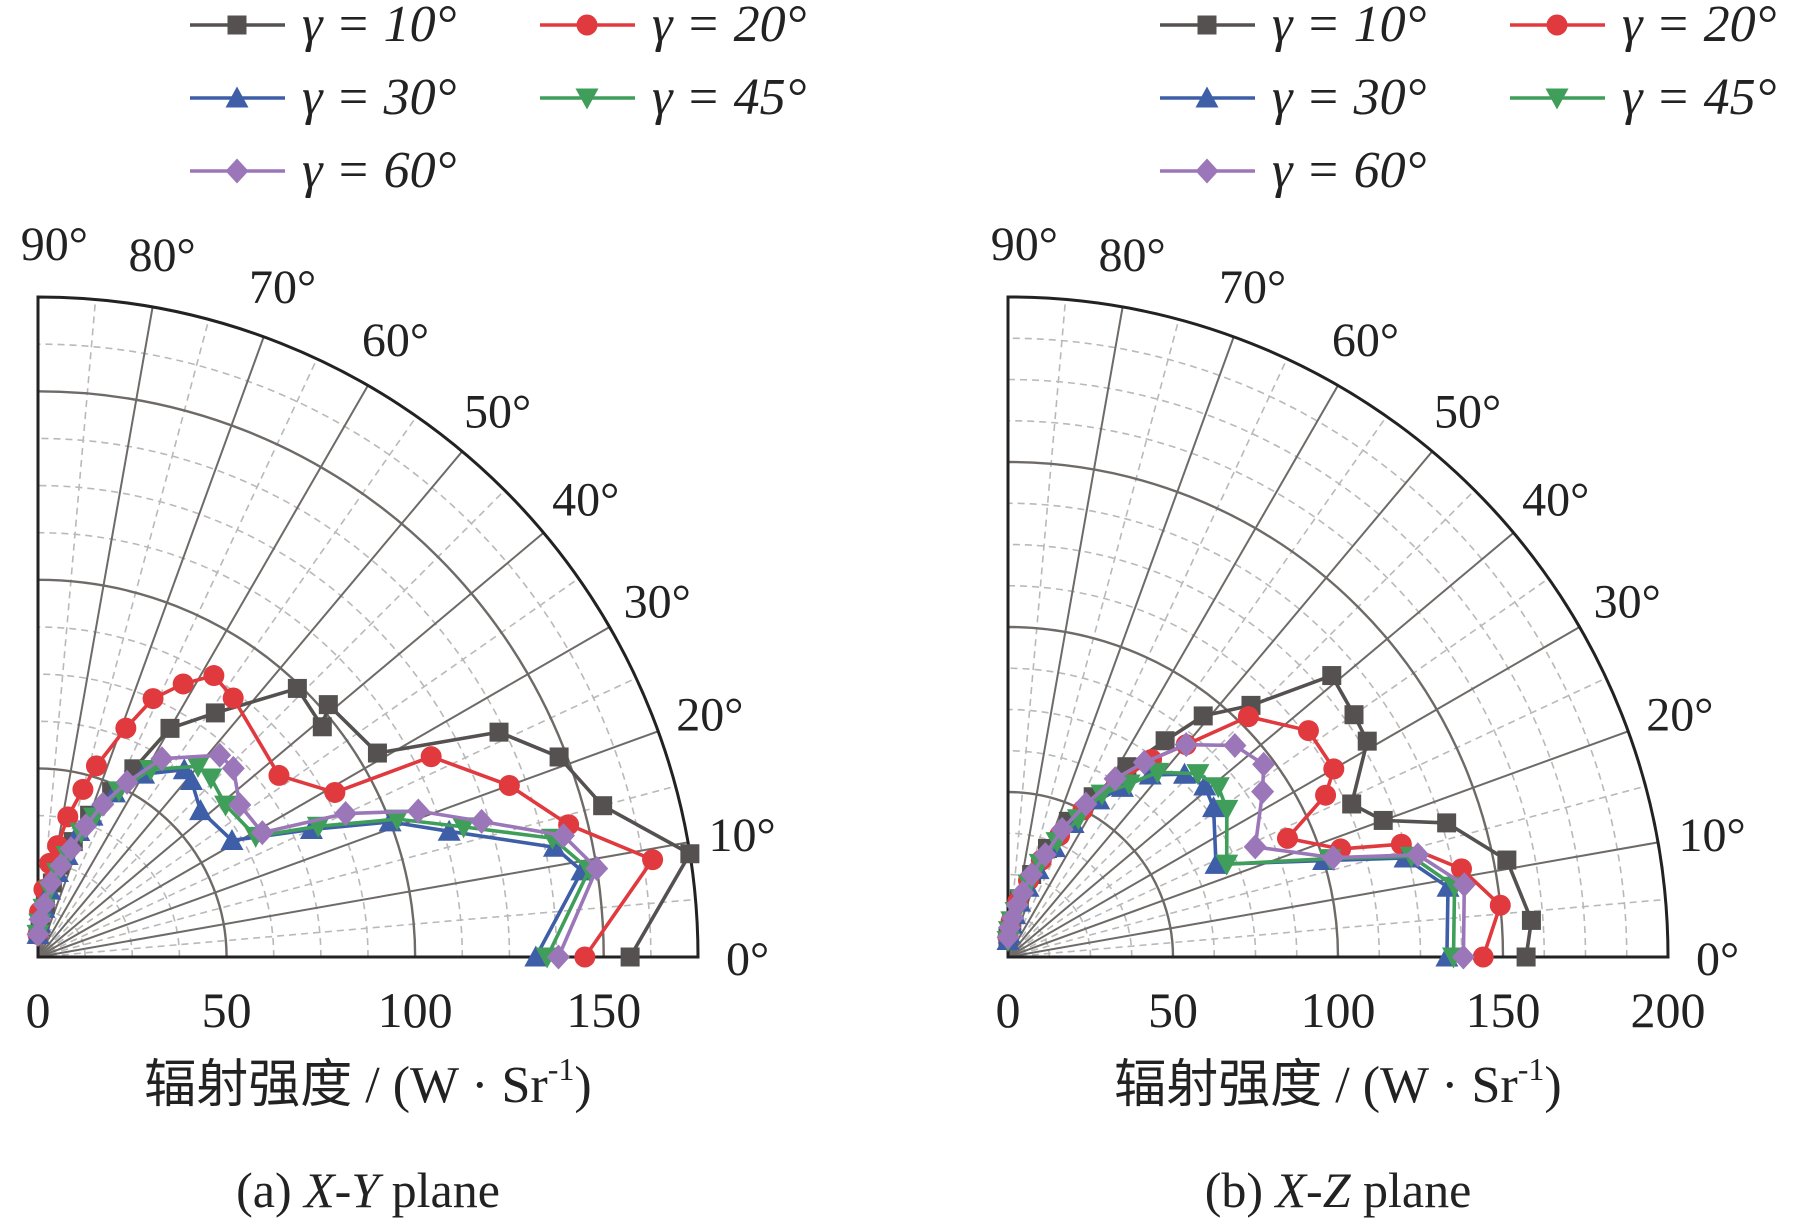  What do you see at coordinates (343, 1190) in the screenshot?
I see `caption-plane: X-Y` at bounding box center [343, 1190].